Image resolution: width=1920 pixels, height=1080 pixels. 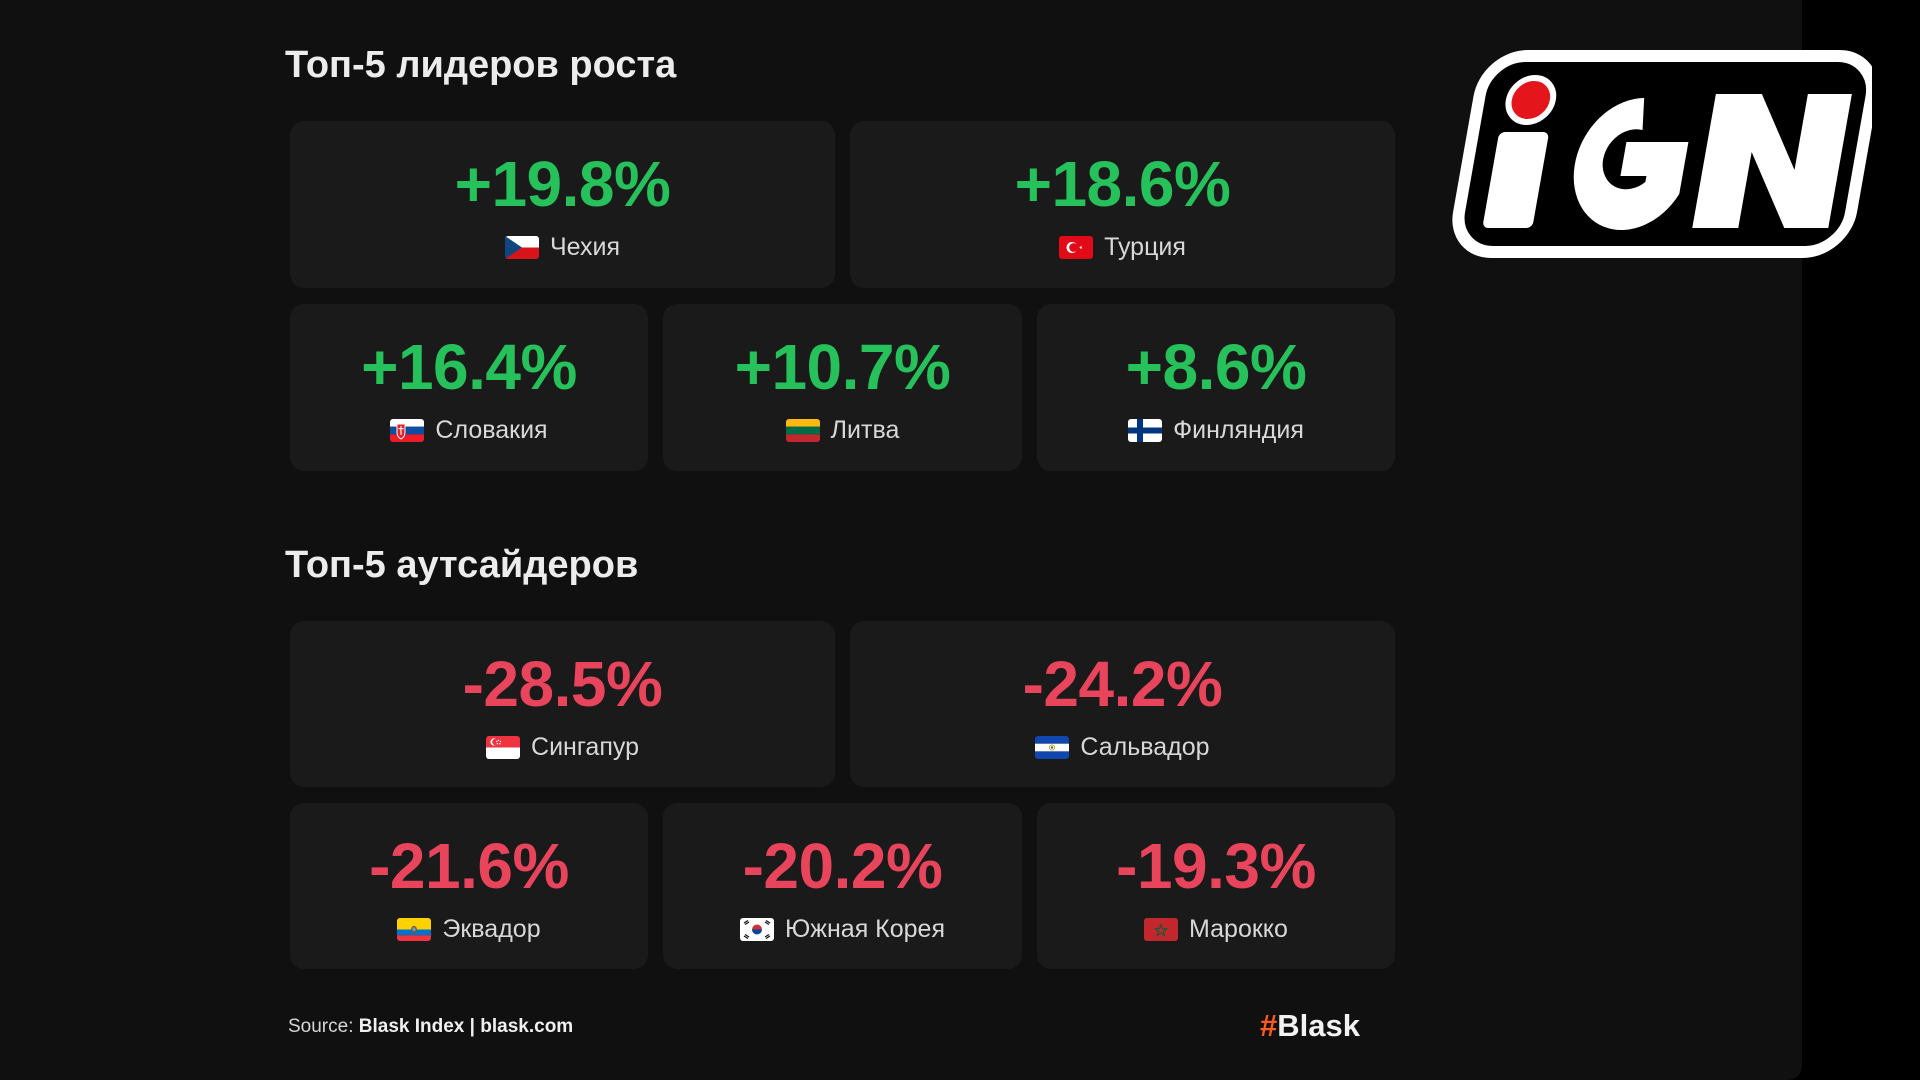 What do you see at coordinates (1318, 1025) in the screenshot?
I see `blask-brand-name: Blask` at bounding box center [1318, 1025].